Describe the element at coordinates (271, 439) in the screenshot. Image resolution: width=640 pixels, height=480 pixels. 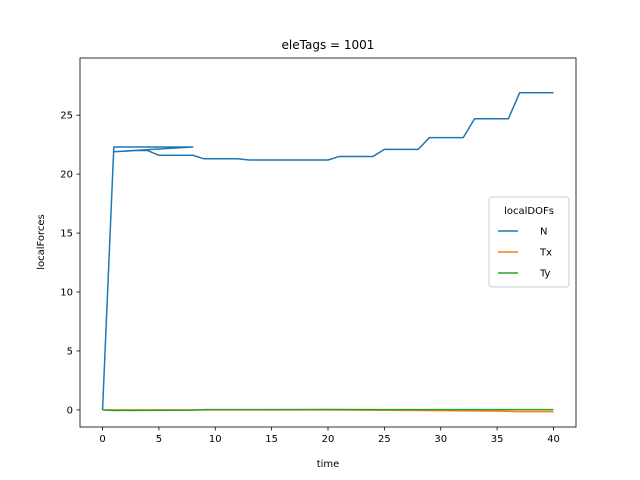
I see `x-tick-label: 15` at that location.